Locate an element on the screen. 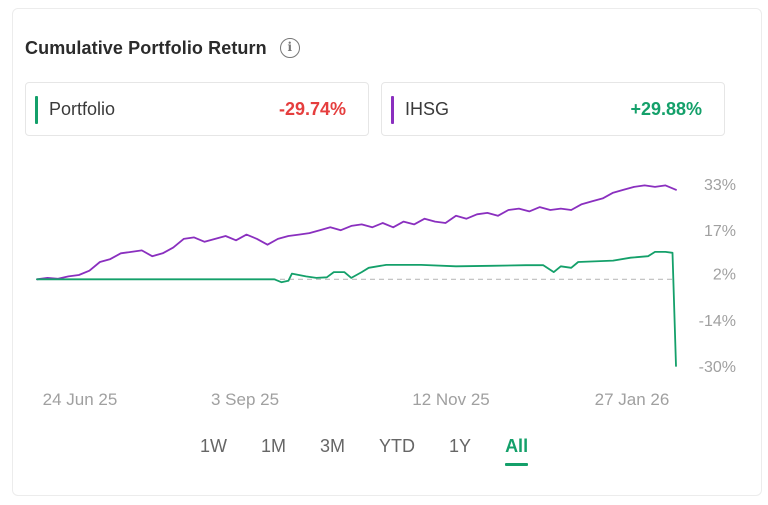  y-tick-label: -14% is located at coordinates (717, 321).